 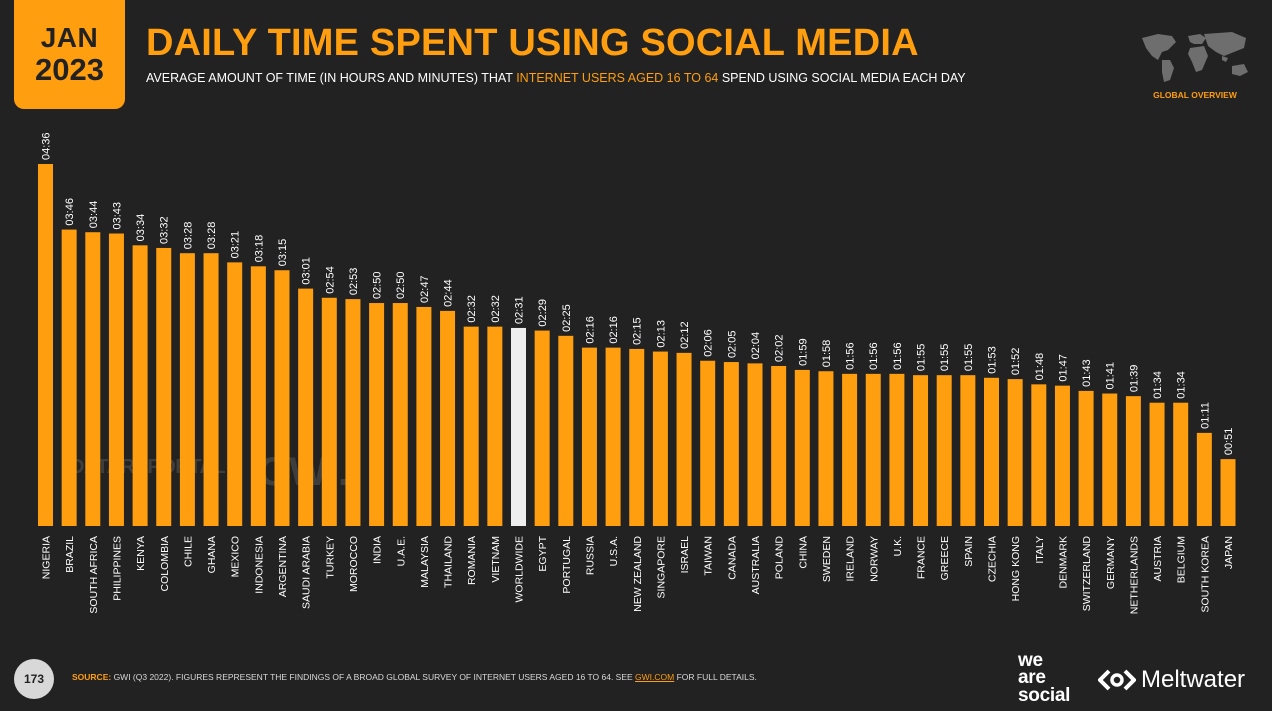 I want to click on category-label: KENYA, so click(x=141, y=553).